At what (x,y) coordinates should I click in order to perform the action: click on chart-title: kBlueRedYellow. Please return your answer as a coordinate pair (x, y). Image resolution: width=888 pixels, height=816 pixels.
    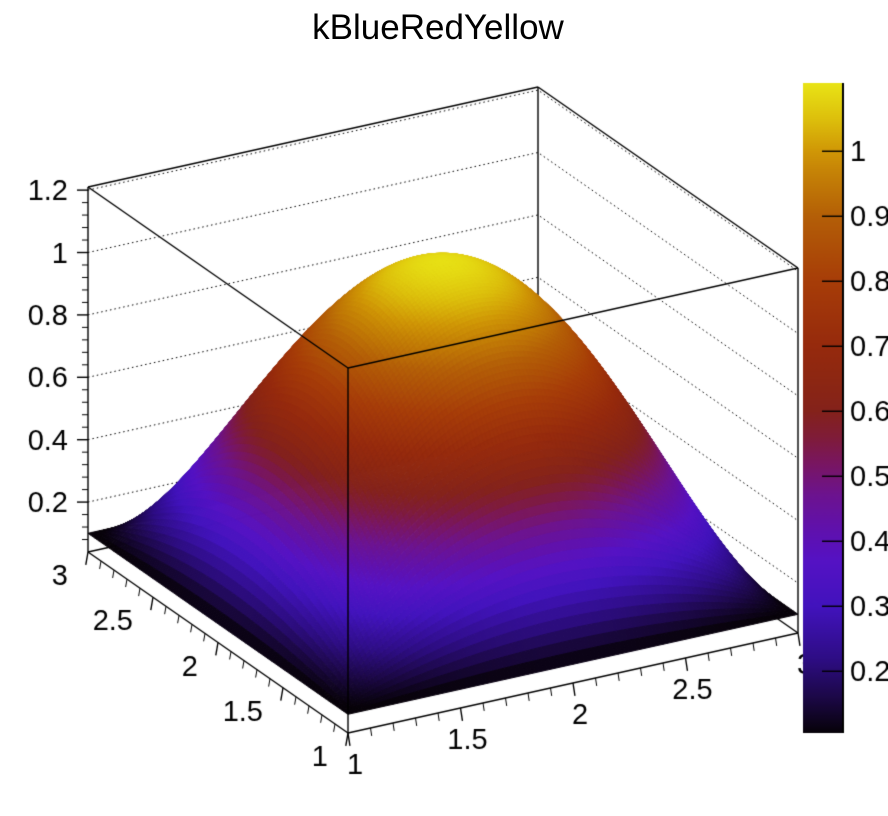
    Looking at the image, I should click on (438, 27).